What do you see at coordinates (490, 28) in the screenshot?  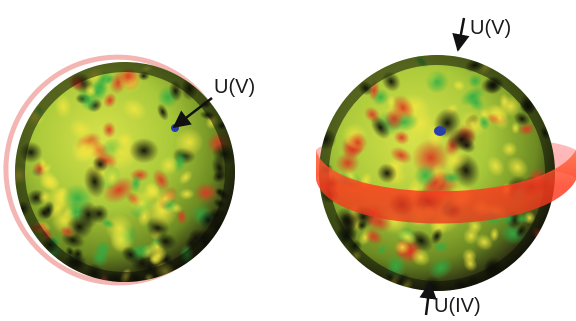 I see `right-label-uv: U(V)` at bounding box center [490, 28].